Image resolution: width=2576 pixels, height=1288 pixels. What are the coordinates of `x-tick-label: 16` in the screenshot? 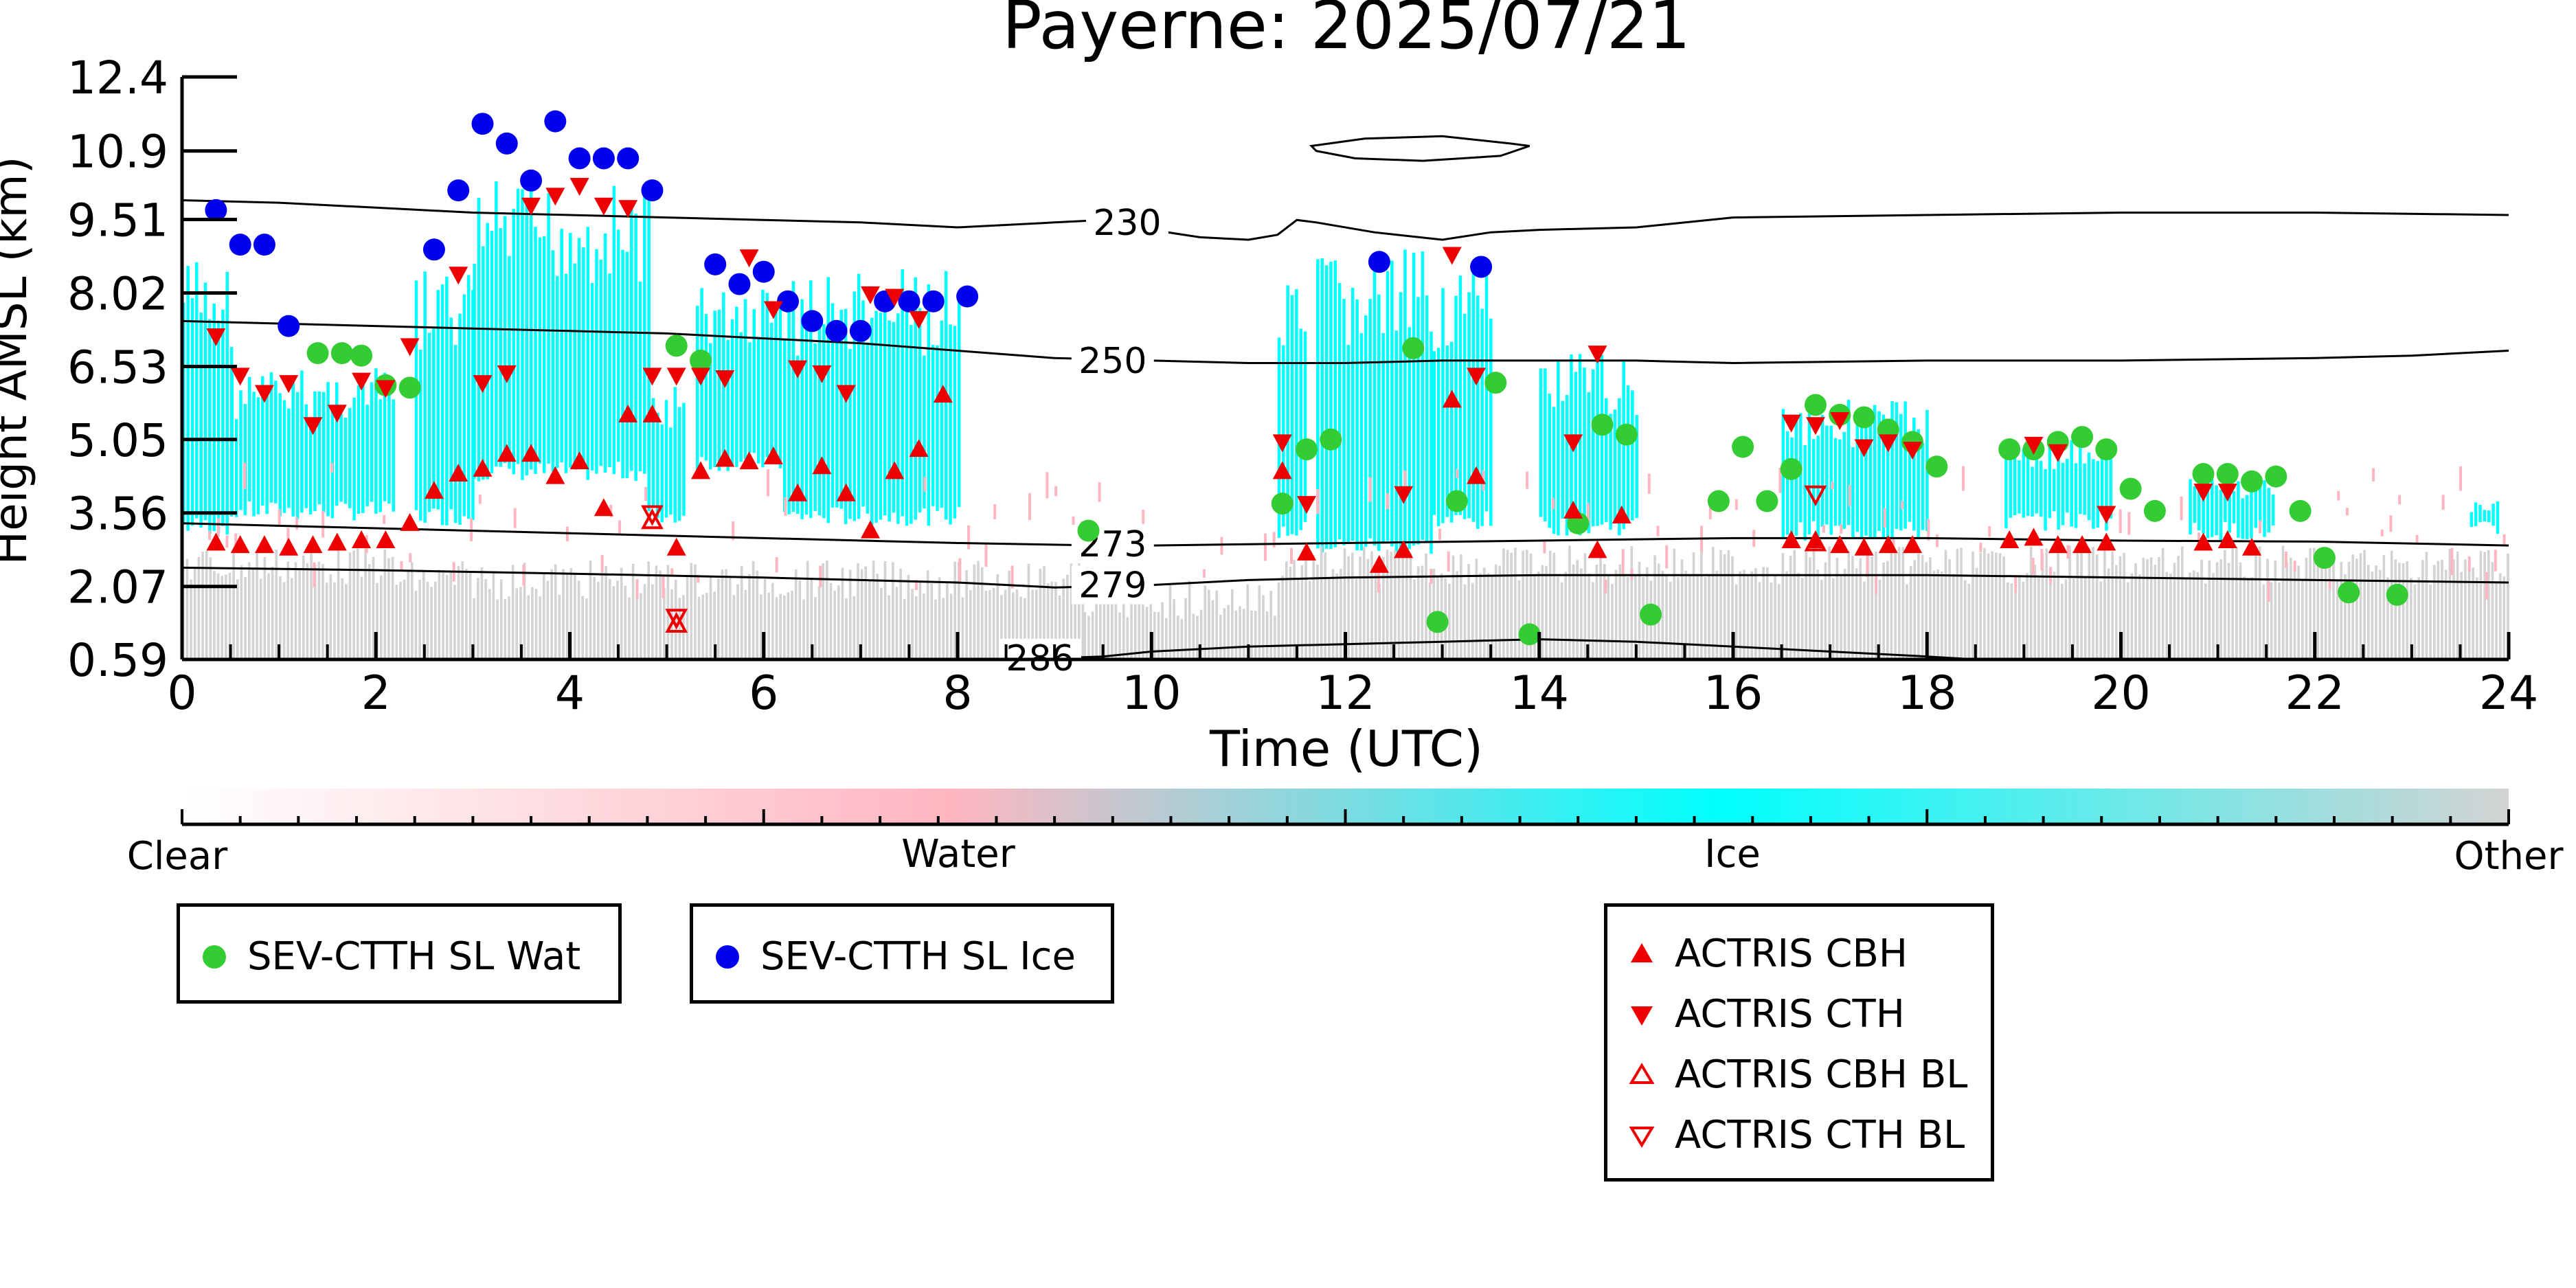 It's located at (1733, 693).